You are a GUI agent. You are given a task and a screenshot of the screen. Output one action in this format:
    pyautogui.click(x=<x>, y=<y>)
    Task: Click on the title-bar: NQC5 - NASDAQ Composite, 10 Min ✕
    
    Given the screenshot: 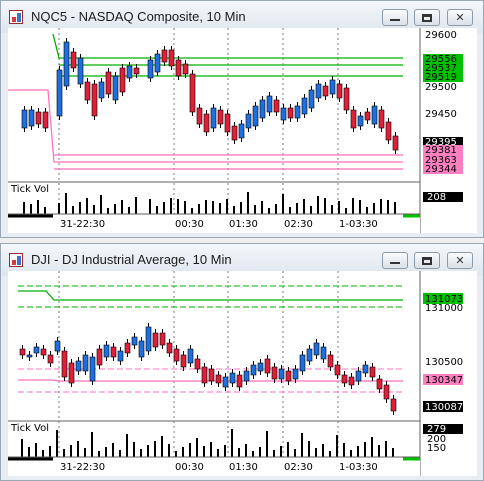 What is the action you would take?
    pyautogui.click(x=242, y=17)
    